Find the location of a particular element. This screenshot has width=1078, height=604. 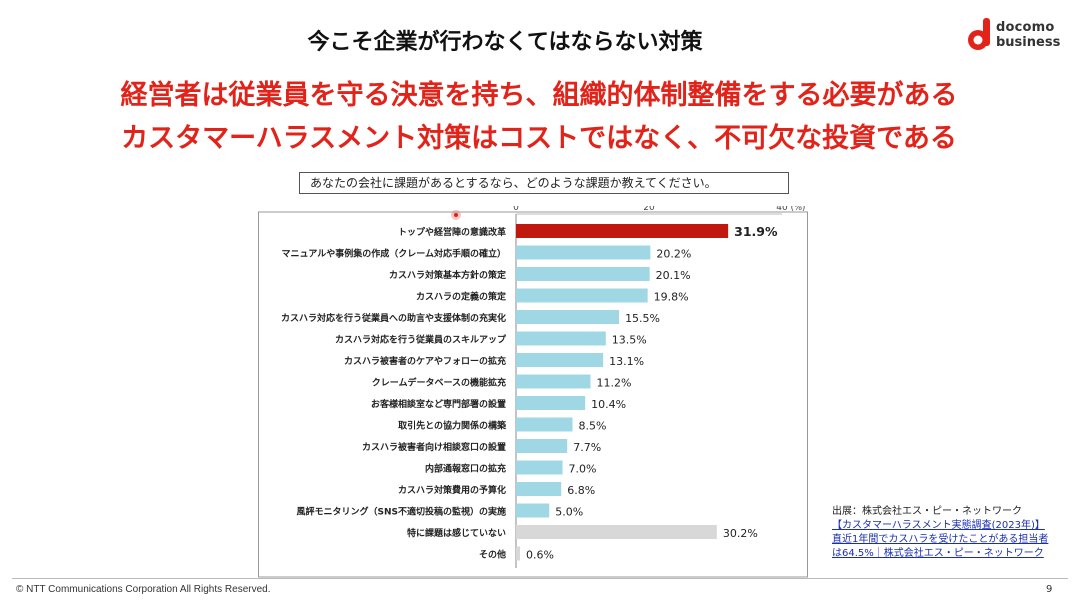

docomo-business-logo: docomo business is located at coordinates (1016, 38).